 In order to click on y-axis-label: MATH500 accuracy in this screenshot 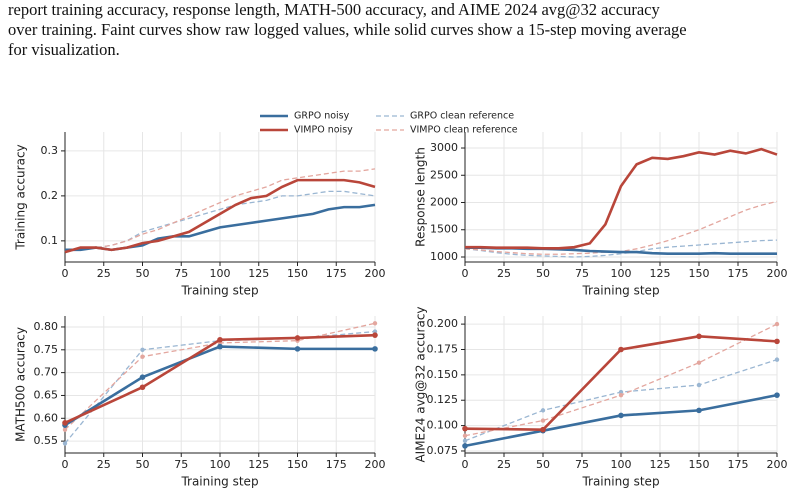, I will do `click(21, 384)`.